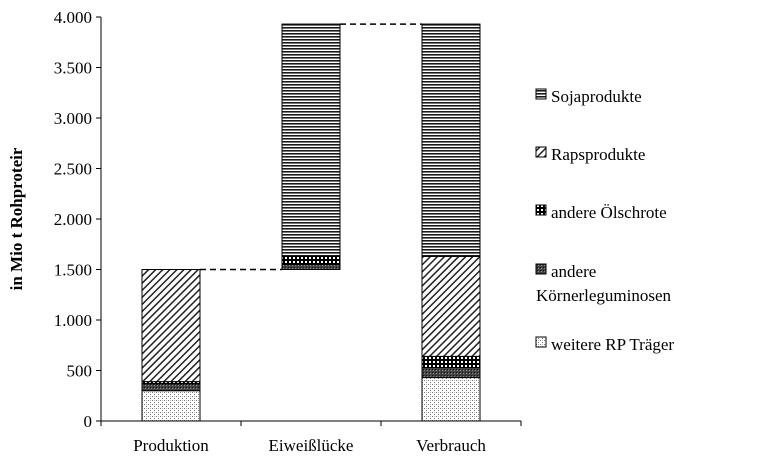 This screenshot has width=759, height=463. What do you see at coordinates (612, 344) in the screenshot?
I see `legend-label: weitere RP Träger` at bounding box center [612, 344].